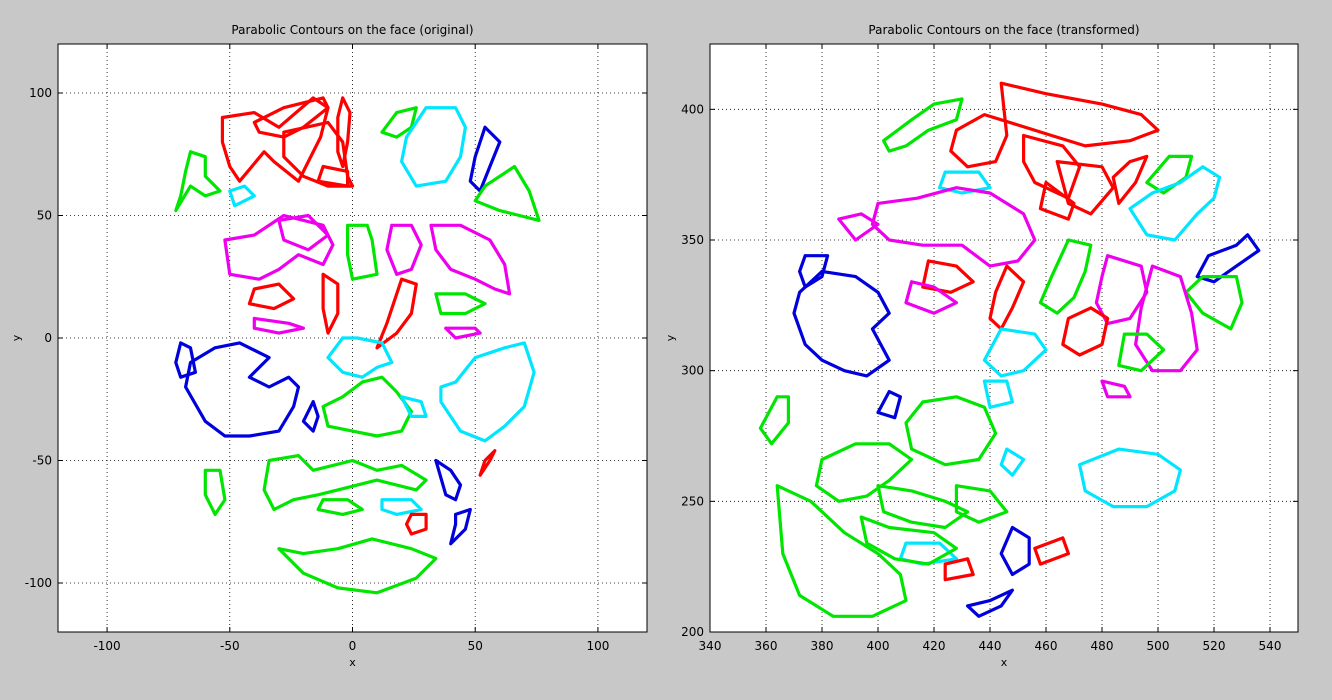 Image resolution: width=1332 pixels, height=700 pixels. I want to click on y-tick-label: 250, so click(692, 501).